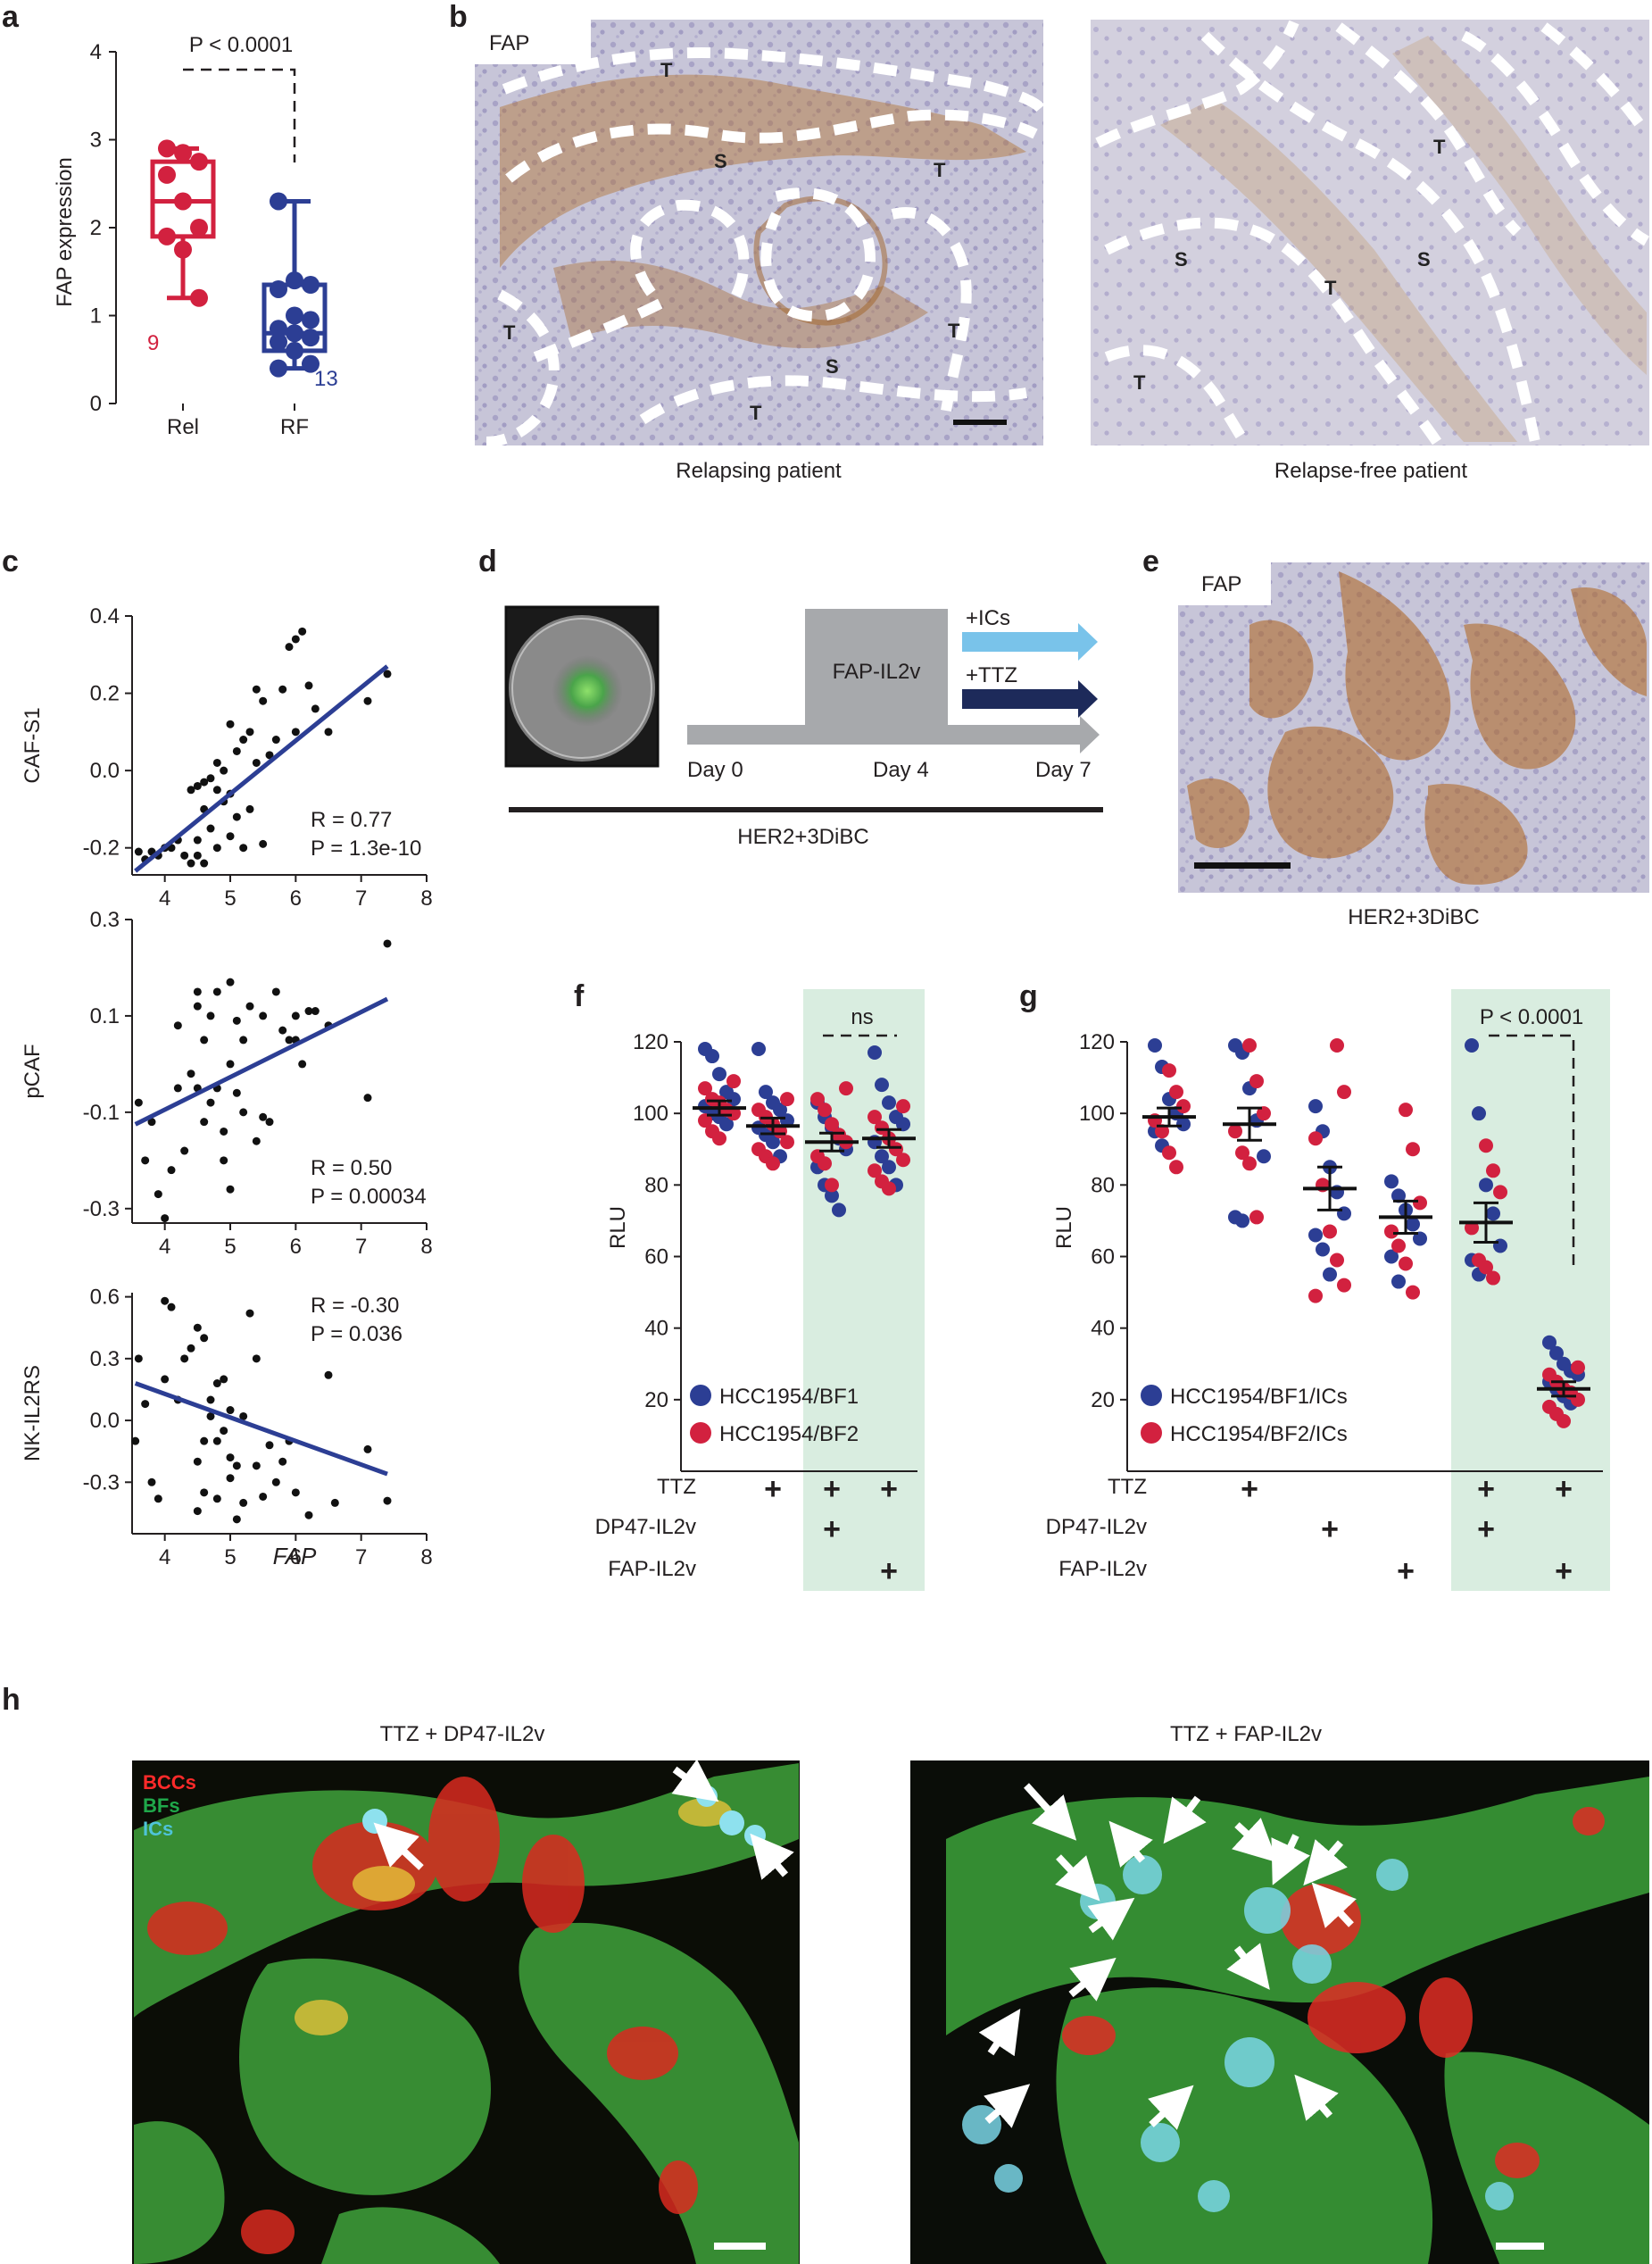 The width and height of the screenshot is (1652, 2264). What do you see at coordinates (762, 233) in the screenshot?
I see `ihc-image-relapsing: FAP T S T T T S T` at bounding box center [762, 233].